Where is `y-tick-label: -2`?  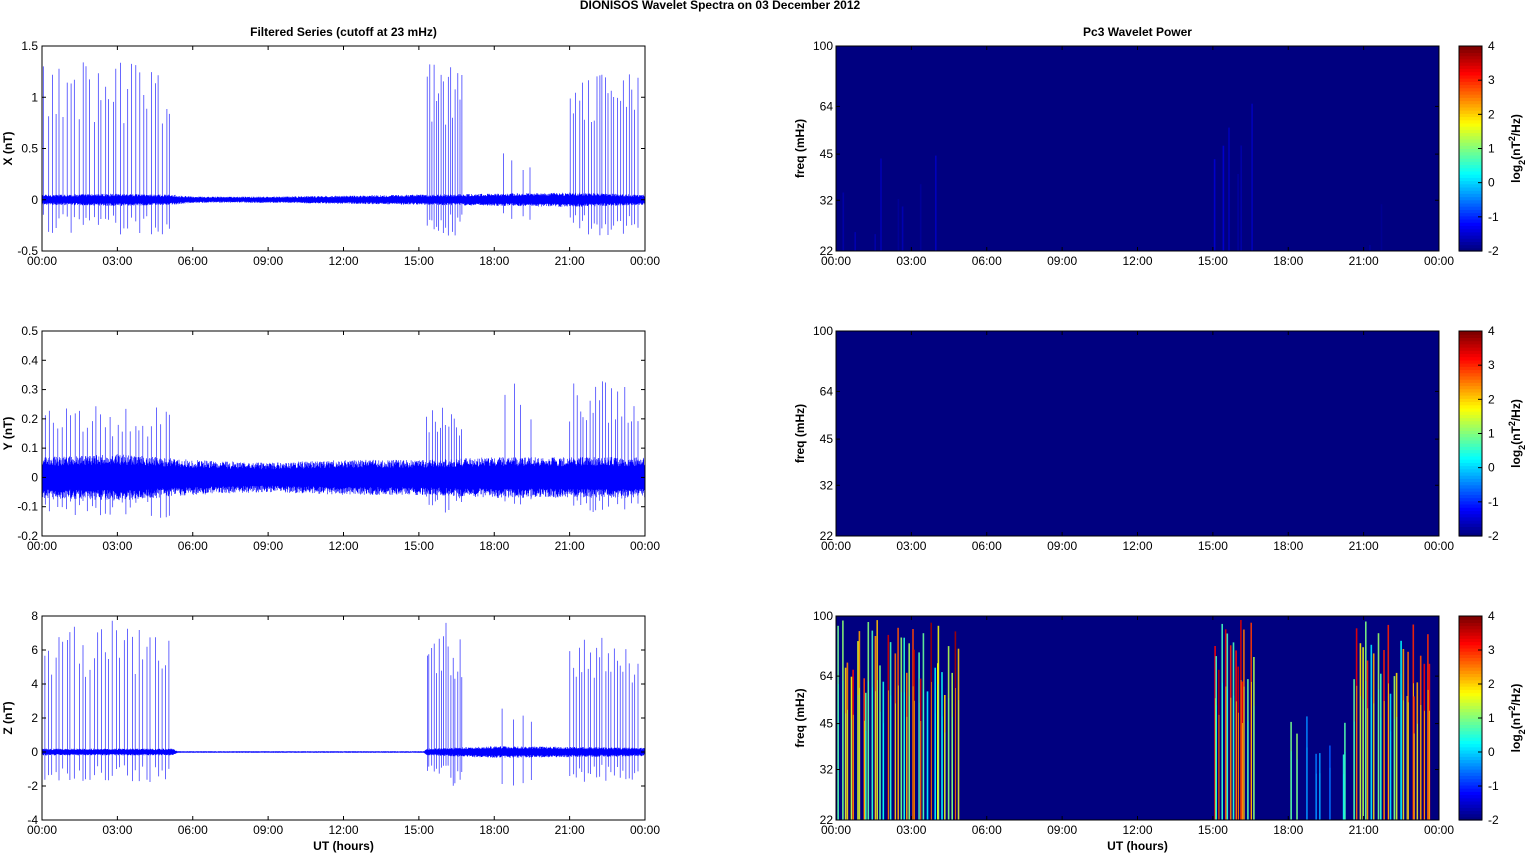 y-tick-label: -2 is located at coordinates (32, 786).